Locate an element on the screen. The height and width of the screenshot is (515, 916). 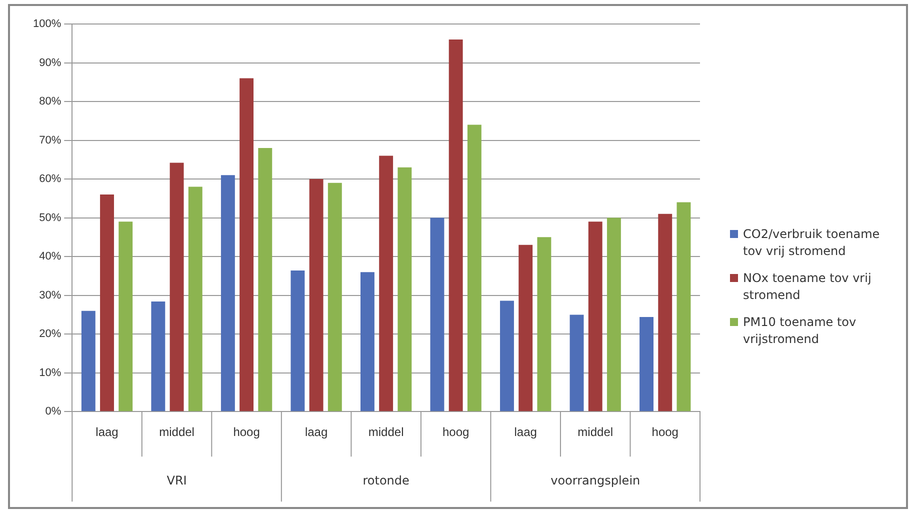
text: VRI is located at coordinates (176, 481).